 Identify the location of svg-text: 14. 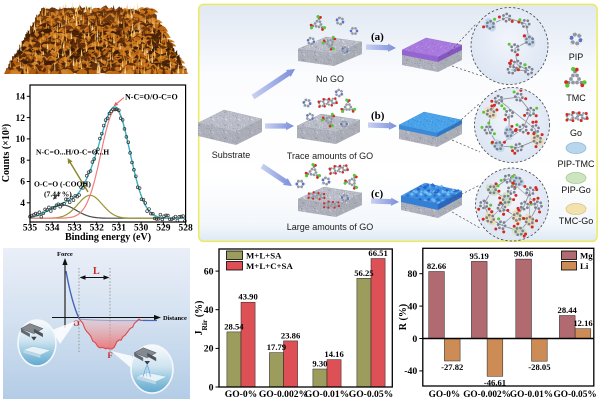
(21, 98).